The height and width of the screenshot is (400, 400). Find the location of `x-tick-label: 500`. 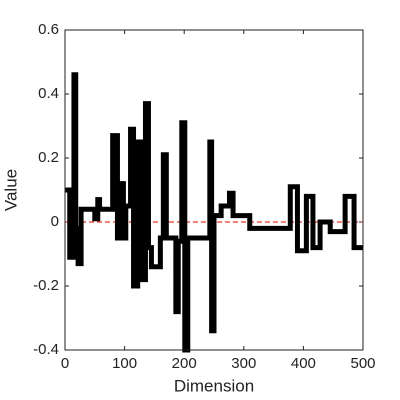

x-tick-label: 500 is located at coordinates (362, 363).